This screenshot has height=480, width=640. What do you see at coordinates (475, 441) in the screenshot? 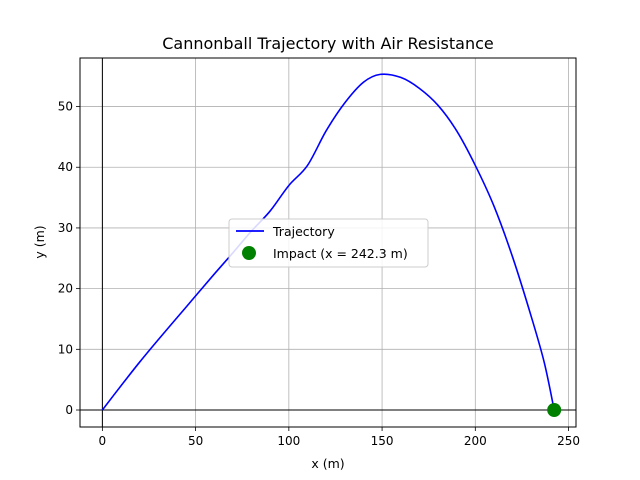
I see `x-tick-label: 200` at bounding box center [475, 441].